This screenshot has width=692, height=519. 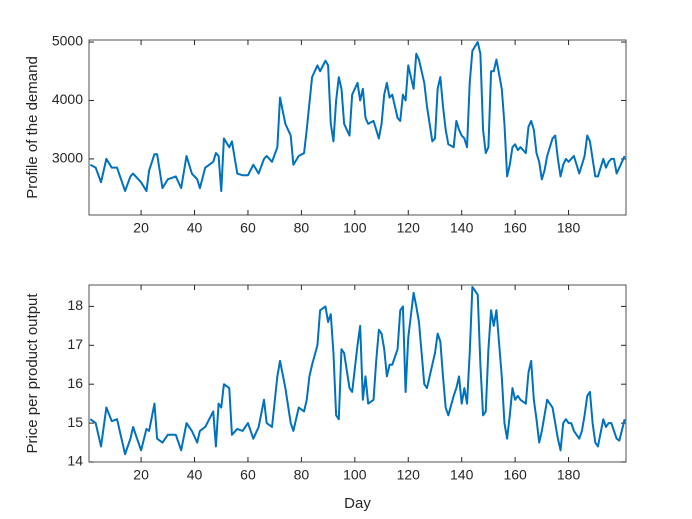 I want to click on y-tick-label: 5000, so click(x=67, y=41).